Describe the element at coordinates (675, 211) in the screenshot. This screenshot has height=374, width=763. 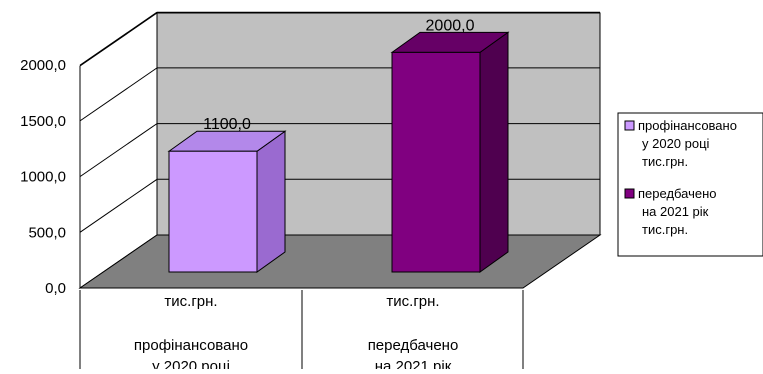
I see `legend-label: на 2021 рік` at that location.